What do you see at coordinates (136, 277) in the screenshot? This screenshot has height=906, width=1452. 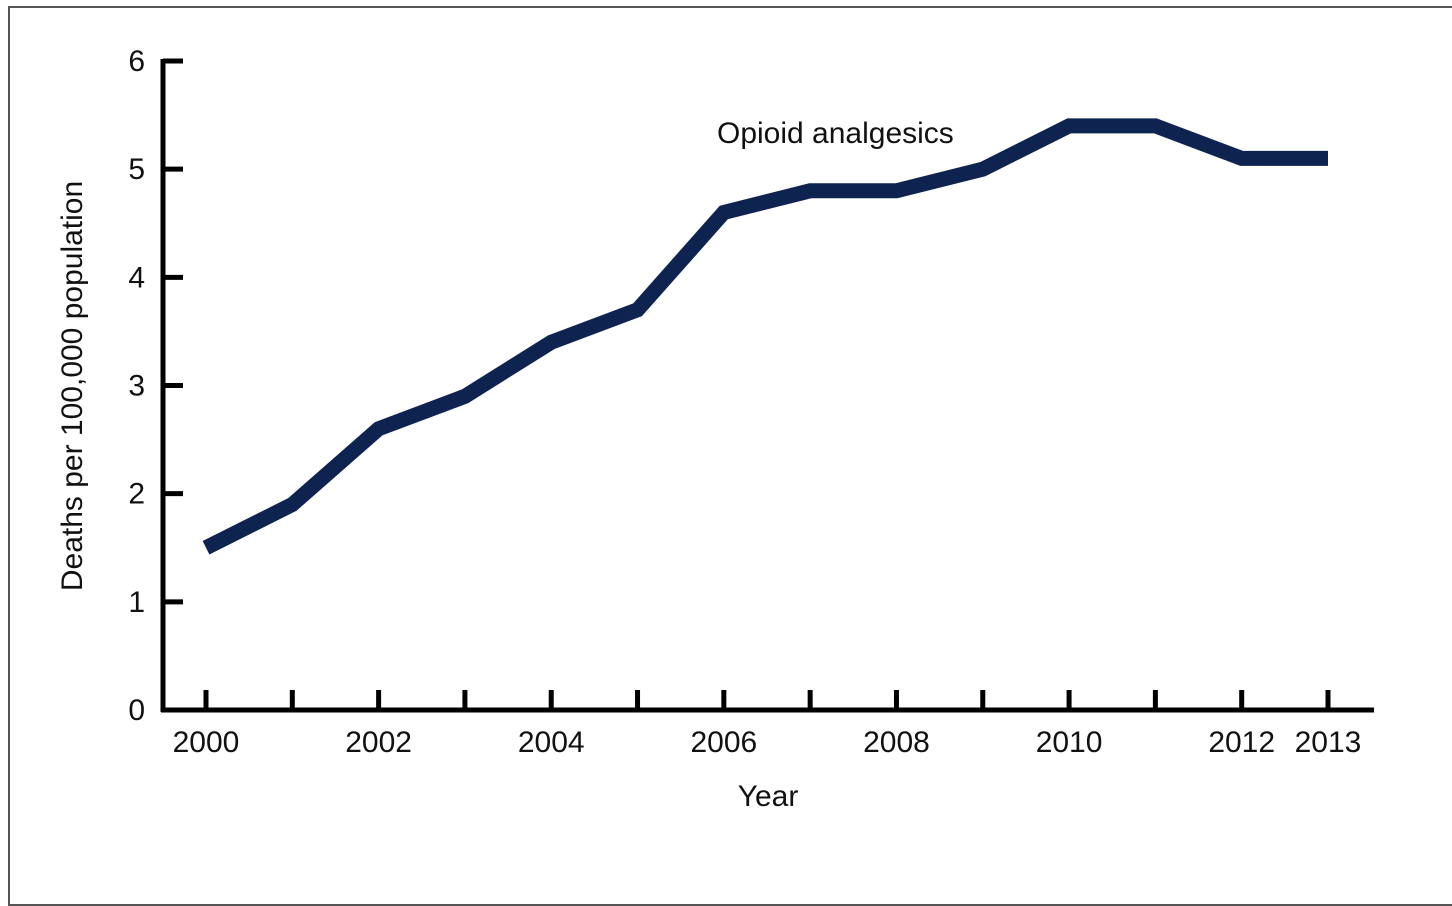 I see `y-tick-label: 4` at bounding box center [136, 277].